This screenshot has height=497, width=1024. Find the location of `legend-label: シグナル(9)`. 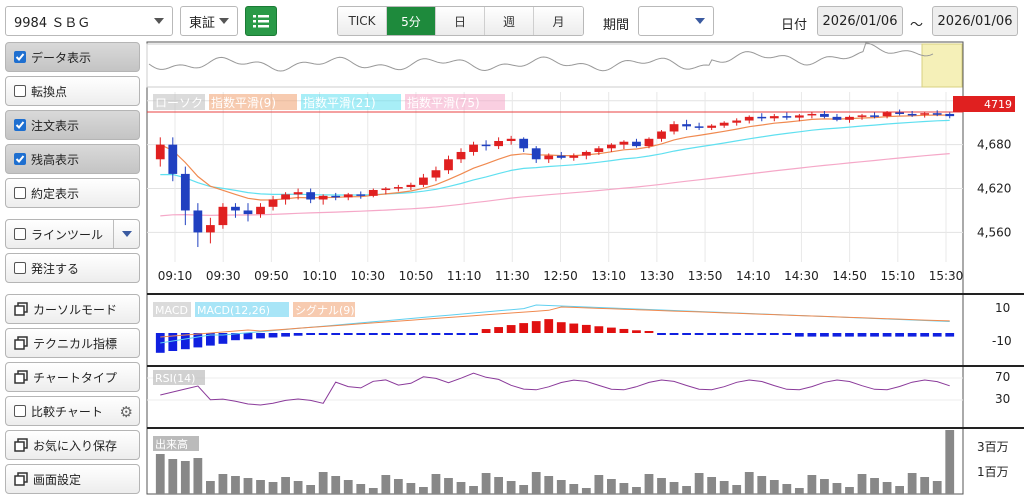

legend-label: シグナル(9) is located at coordinates (325, 310).